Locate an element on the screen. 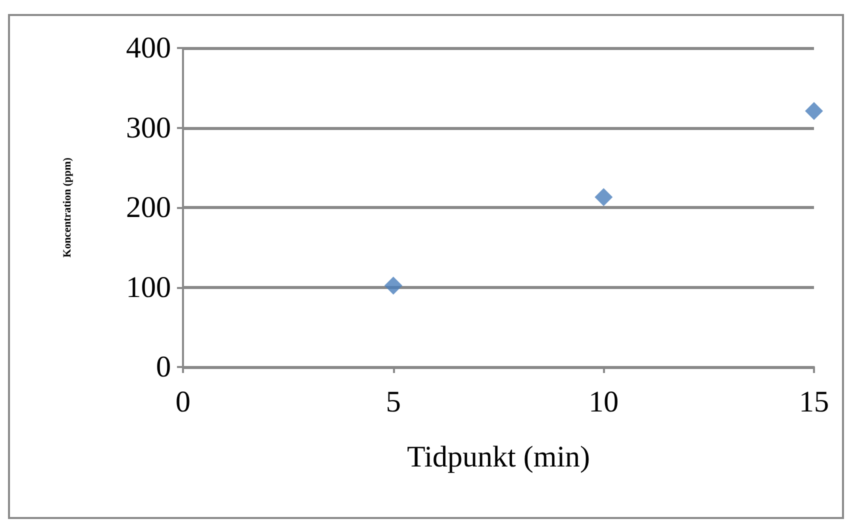 This screenshot has width=851, height=523. y-axis-title: Koncentration (ppm) is located at coordinates (68, 207).